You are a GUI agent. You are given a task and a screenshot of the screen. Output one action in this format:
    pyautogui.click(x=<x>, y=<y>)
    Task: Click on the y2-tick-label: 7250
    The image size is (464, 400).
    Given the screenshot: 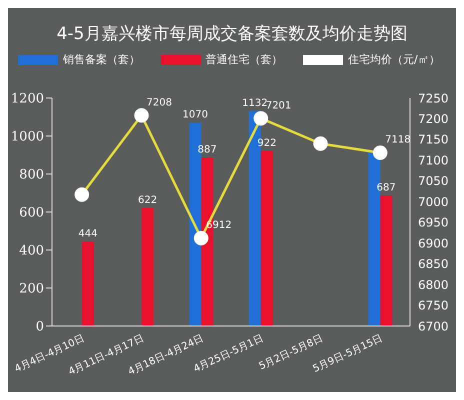 What is the action you would take?
    pyautogui.click(x=433, y=98)
    